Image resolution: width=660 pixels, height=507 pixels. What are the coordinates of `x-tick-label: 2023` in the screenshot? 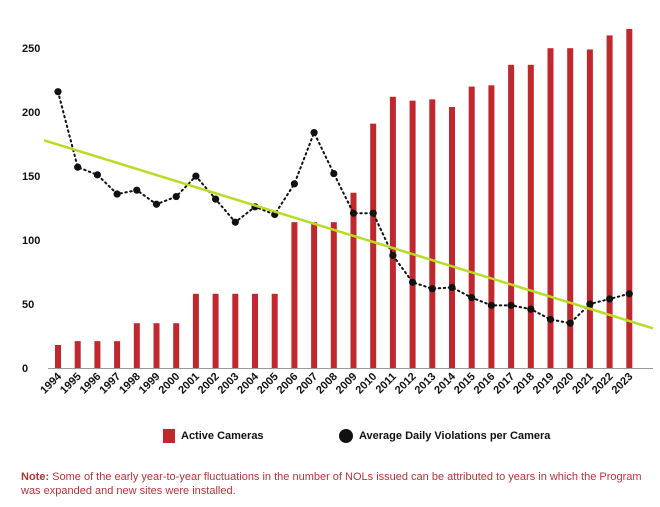 It's located at (623, 384).